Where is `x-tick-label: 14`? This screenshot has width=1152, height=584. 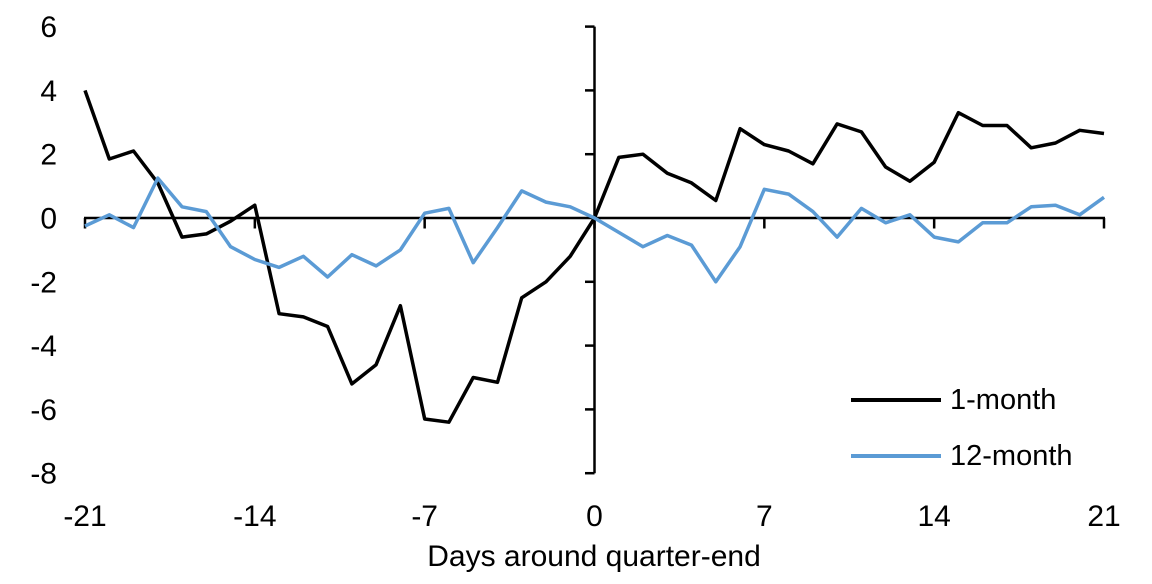 x-tick-label: 14 is located at coordinates (933, 516).